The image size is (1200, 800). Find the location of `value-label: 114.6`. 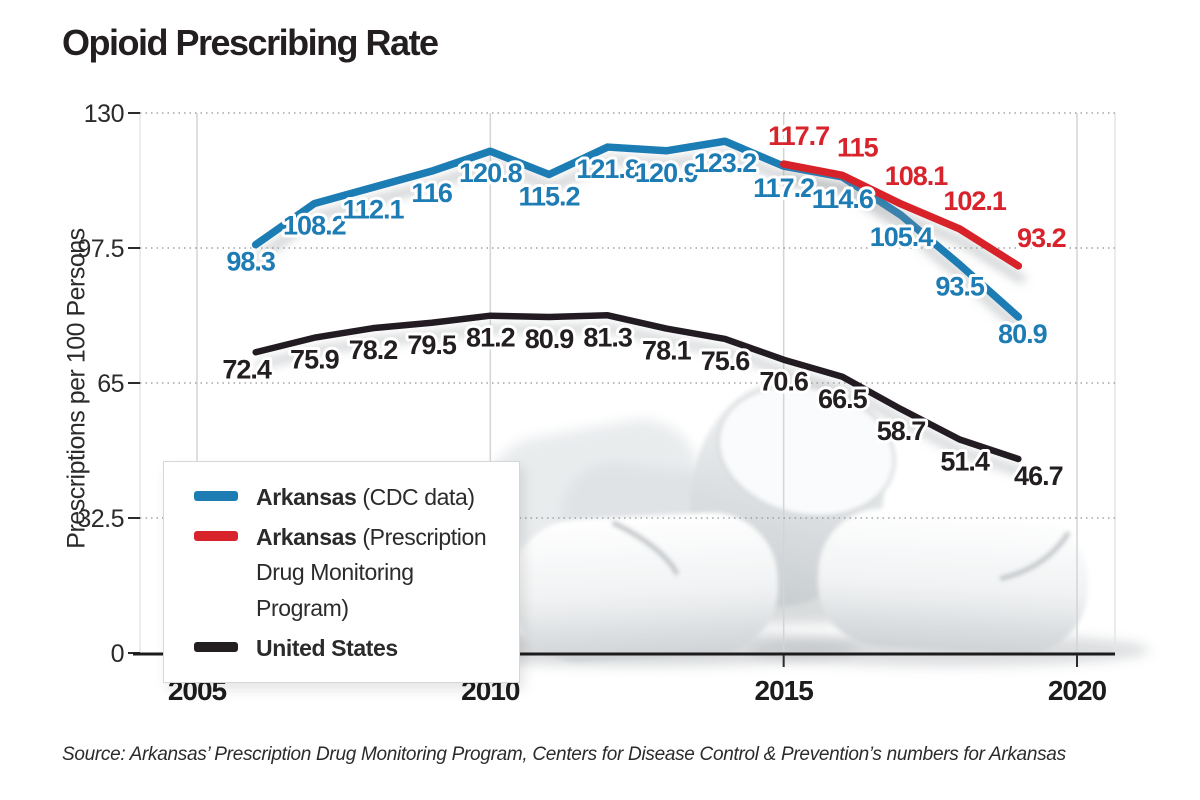

value-label: 114.6 is located at coordinates (843, 199).